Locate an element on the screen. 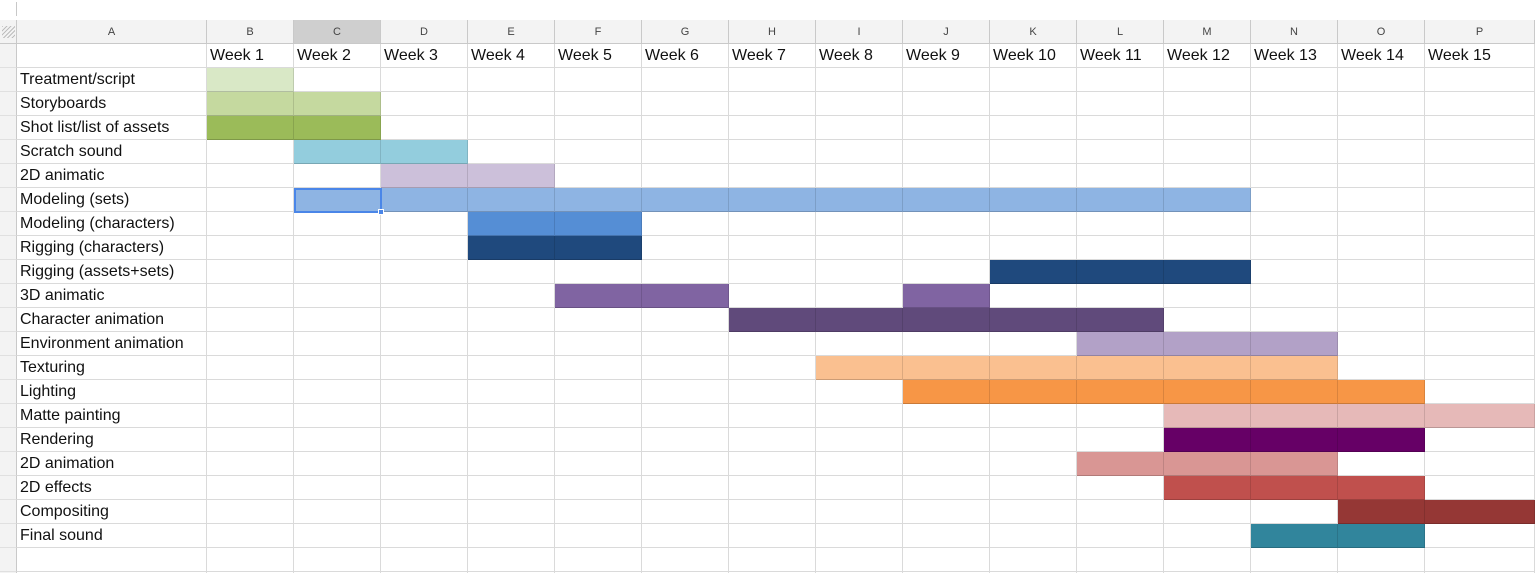 Image resolution: width=1535 pixels, height=573 pixels. column-header-c: C is located at coordinates (337, 32).